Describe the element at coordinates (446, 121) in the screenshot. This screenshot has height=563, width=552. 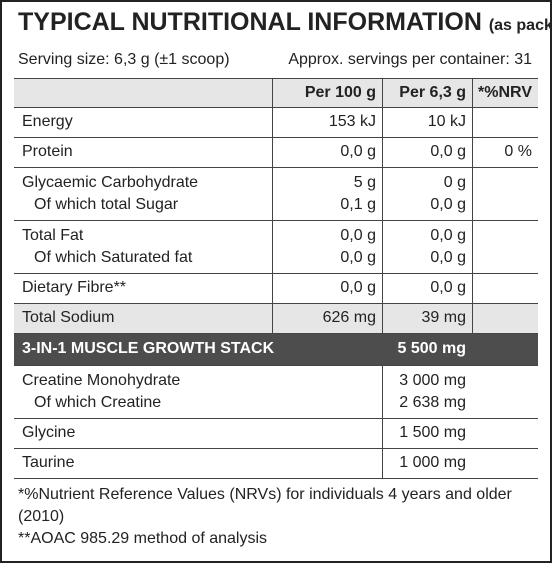
I see `row-value: 10 kJ` at that location.